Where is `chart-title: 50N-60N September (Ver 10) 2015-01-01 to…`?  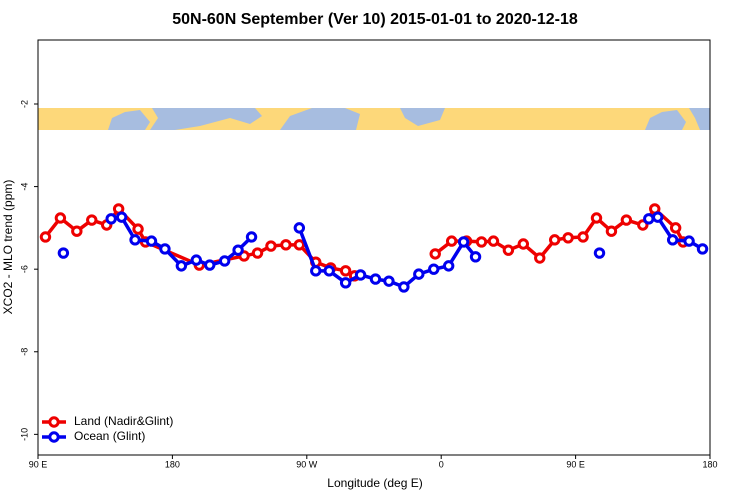 chart-title: 50N-60N September (Ver 10) 2015-01-01 to… is located at coordinates (375, 19).